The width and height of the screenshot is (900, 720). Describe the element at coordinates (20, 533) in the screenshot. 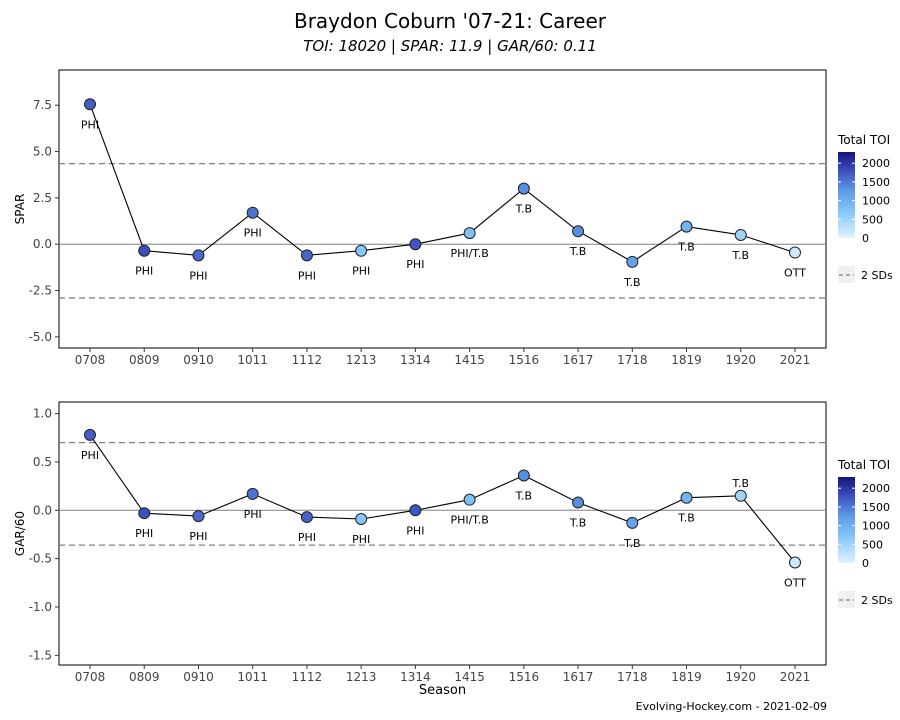

I see `y-axis-label: GAR/60` at that location.